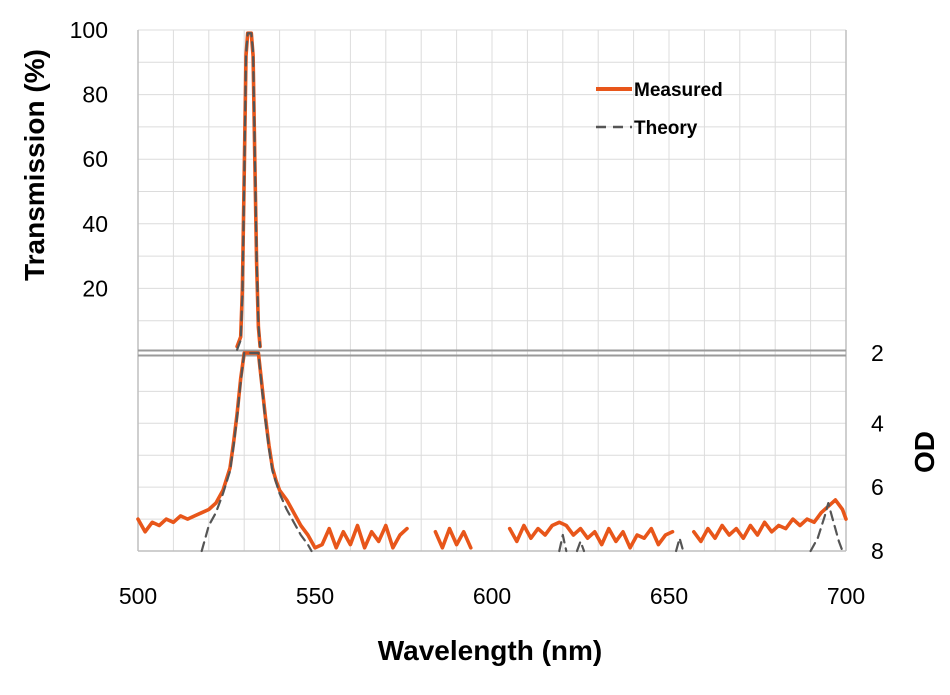  What do you see at coordinates (877, 551) in the screenshot?
I see `y-tick-label-right: 8` at bounding box center [877, 551].